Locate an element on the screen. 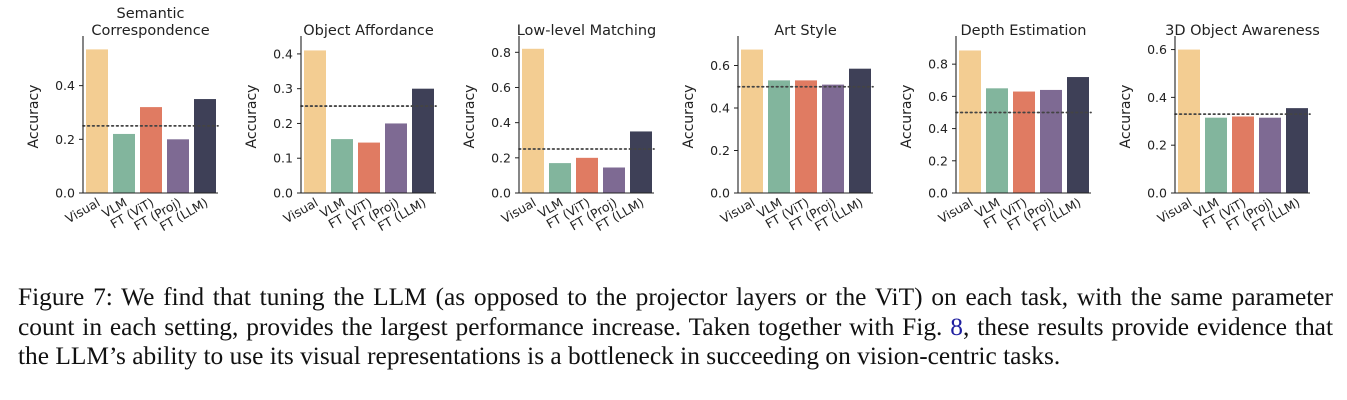 Image resolution: width=1347 pixels, height=400 pixels. chart-title: Depth Estimation is located at coordinates (1024, 31).